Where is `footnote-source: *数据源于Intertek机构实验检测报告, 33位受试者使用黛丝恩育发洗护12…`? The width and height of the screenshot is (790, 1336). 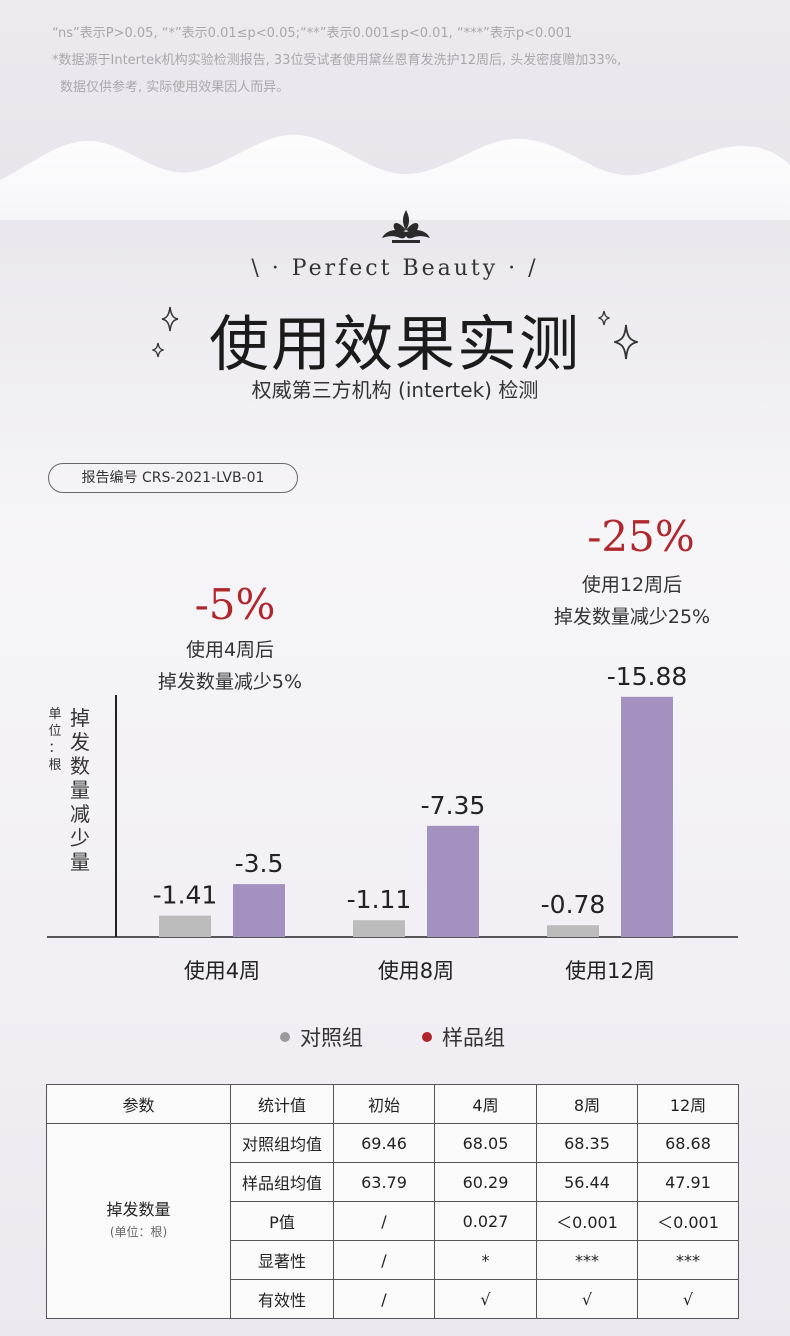 footnote-source: *数据源于Intertek机构实验检测报告, 33位受试者使用黛丝恩育发洗护12… is located at coordinates (337, 60).